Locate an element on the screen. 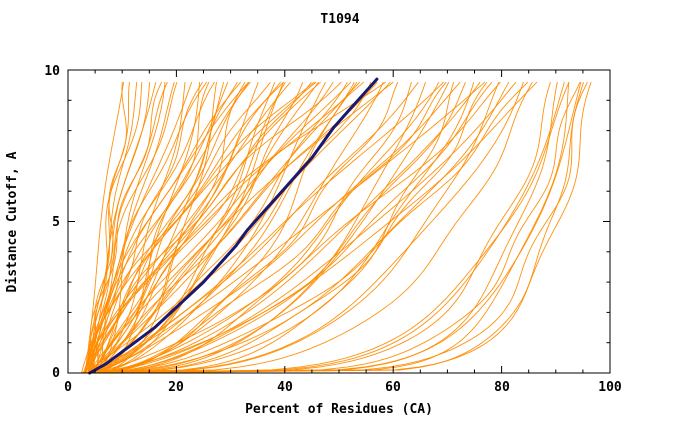 The image size is (680, 440). chart-title: T1094 is located at coordinates (339, 19).